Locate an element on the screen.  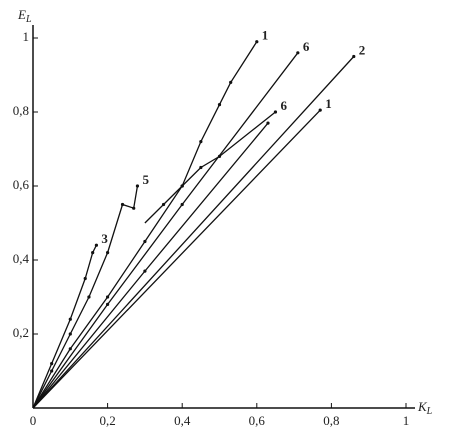
x-tick-label: 0,4 is located at coordinates (182, 420).